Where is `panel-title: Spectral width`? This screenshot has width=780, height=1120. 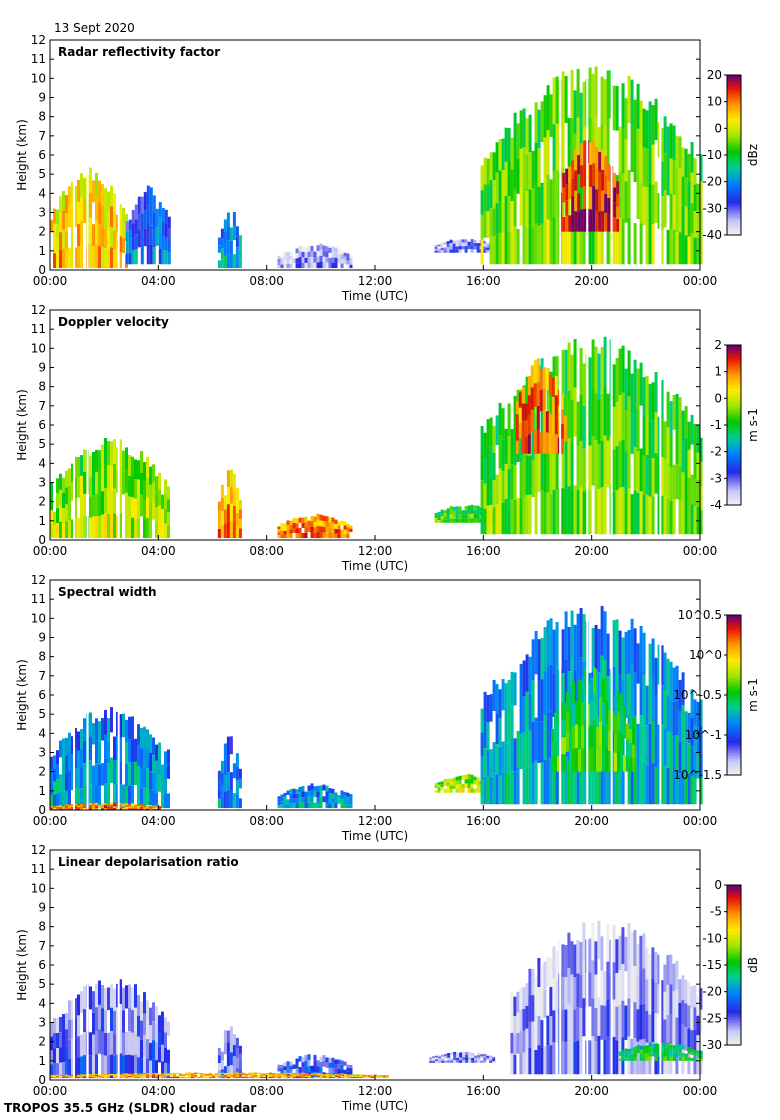 panel-title: Spectral width is located at coordinates (107, 592).